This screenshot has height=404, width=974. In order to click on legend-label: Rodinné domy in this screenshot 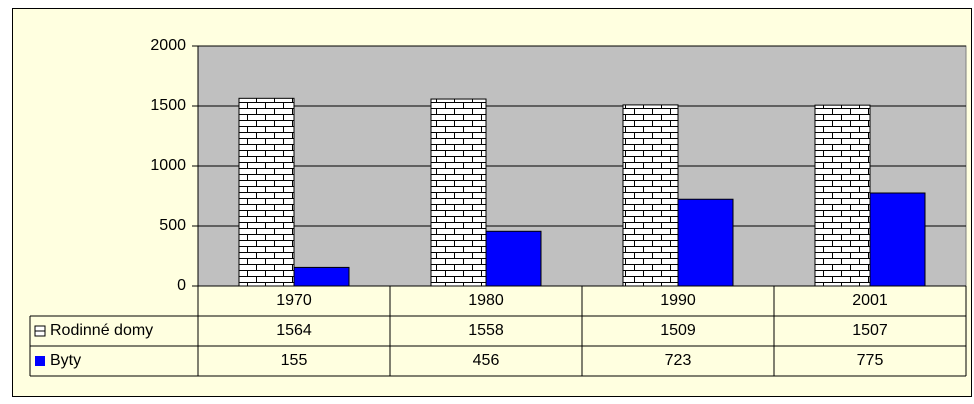, I will do `click(101, 330)`.